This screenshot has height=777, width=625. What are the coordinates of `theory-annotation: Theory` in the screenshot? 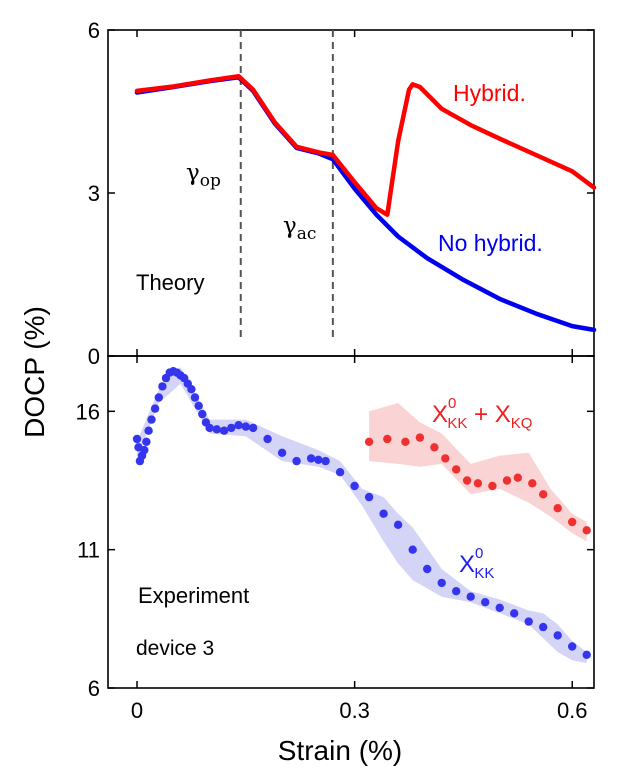 It's located at (170, 282).